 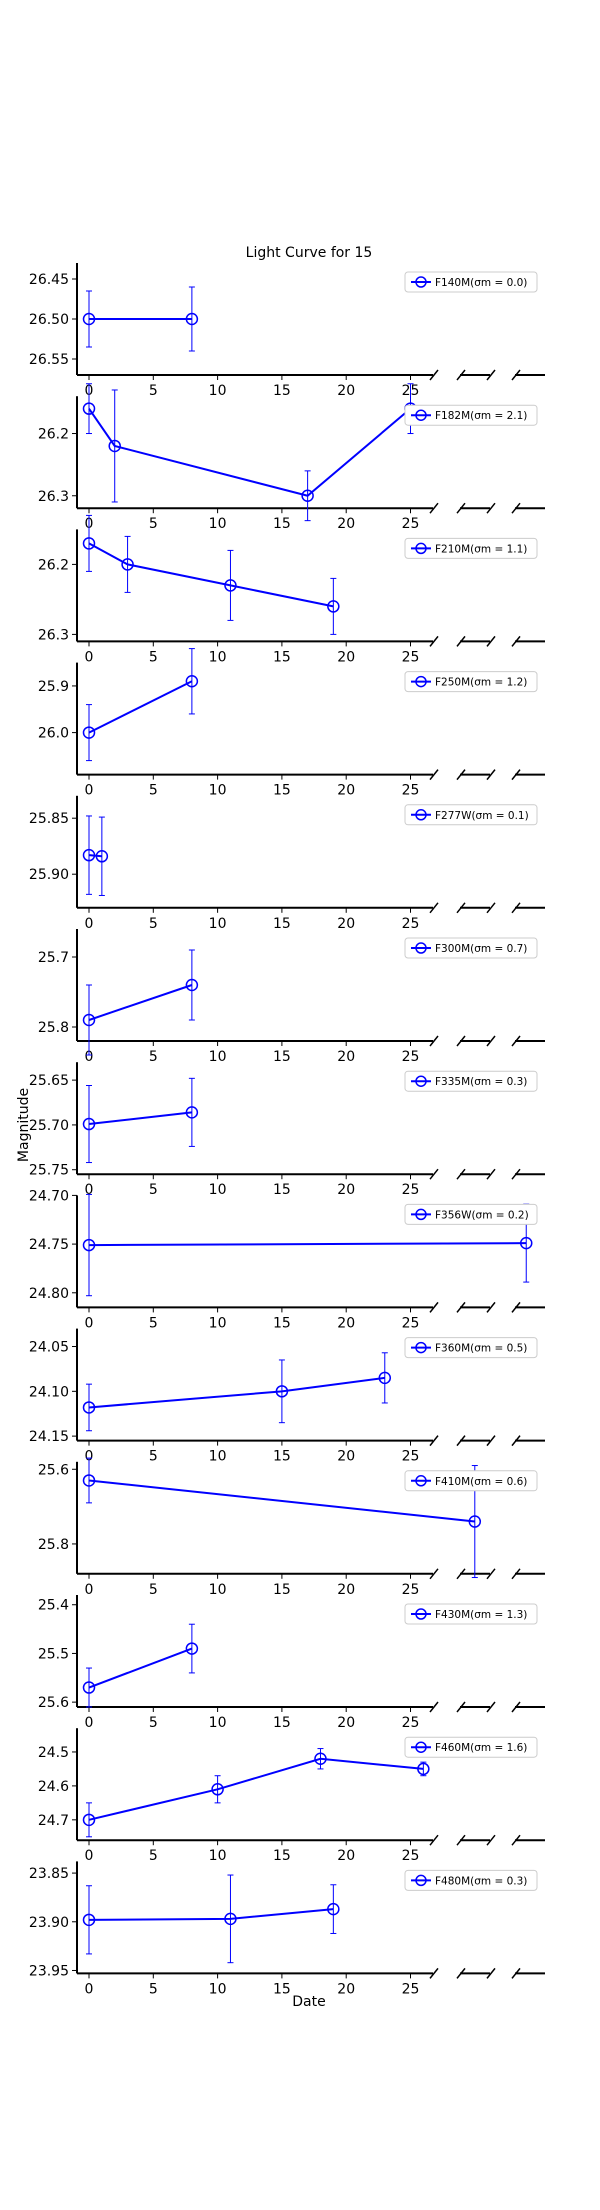 What do you see at coordinates (53, 1028) in the screenshot?
I see `y-tick-label: 25.8` at bounding box center [53, 1028].